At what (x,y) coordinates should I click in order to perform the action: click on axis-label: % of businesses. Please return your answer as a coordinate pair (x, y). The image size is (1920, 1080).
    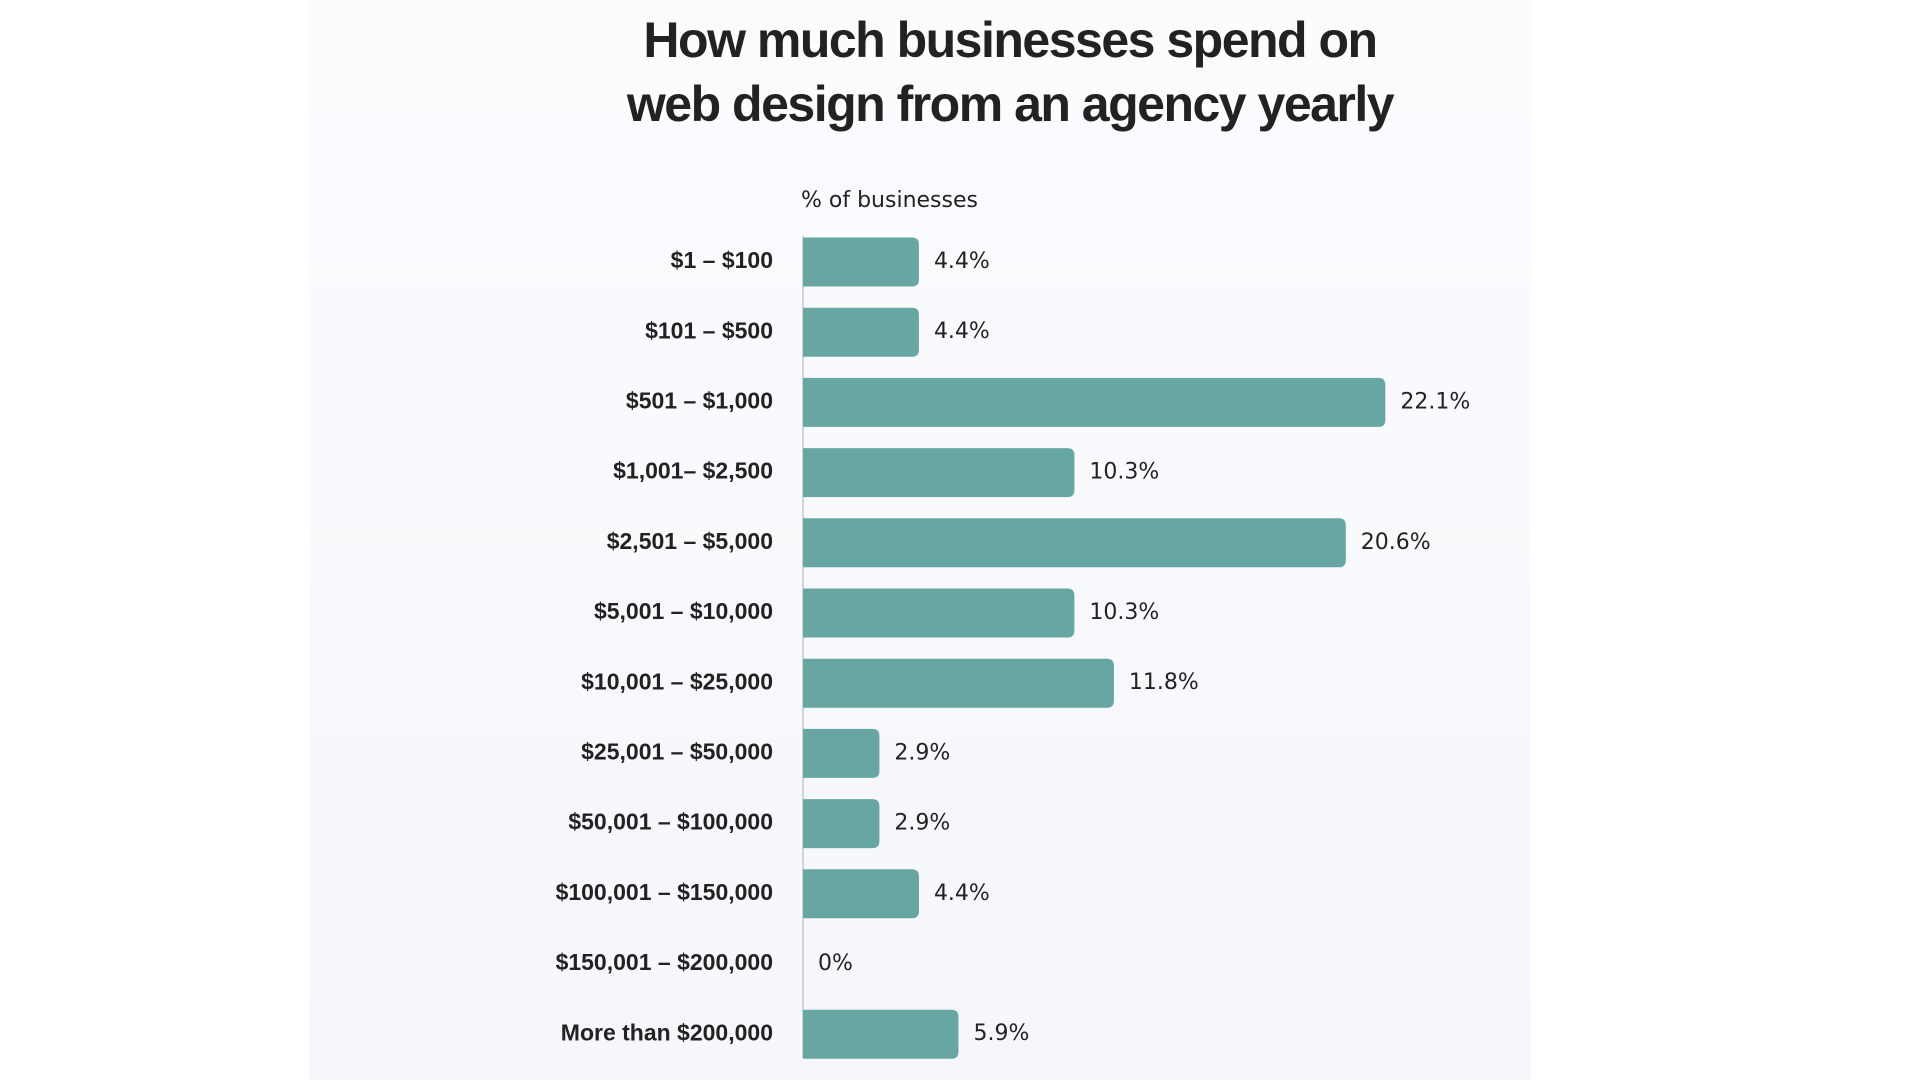
    Looking at the image, I should click on (889, 200).